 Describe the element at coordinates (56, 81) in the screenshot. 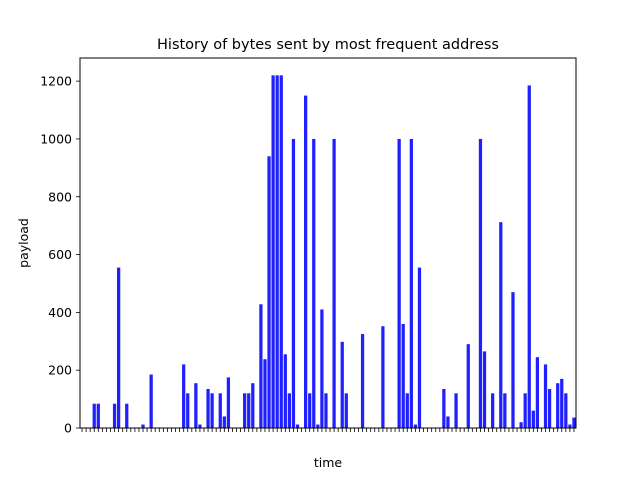

I see `y-tick-label: 1200` at that location.